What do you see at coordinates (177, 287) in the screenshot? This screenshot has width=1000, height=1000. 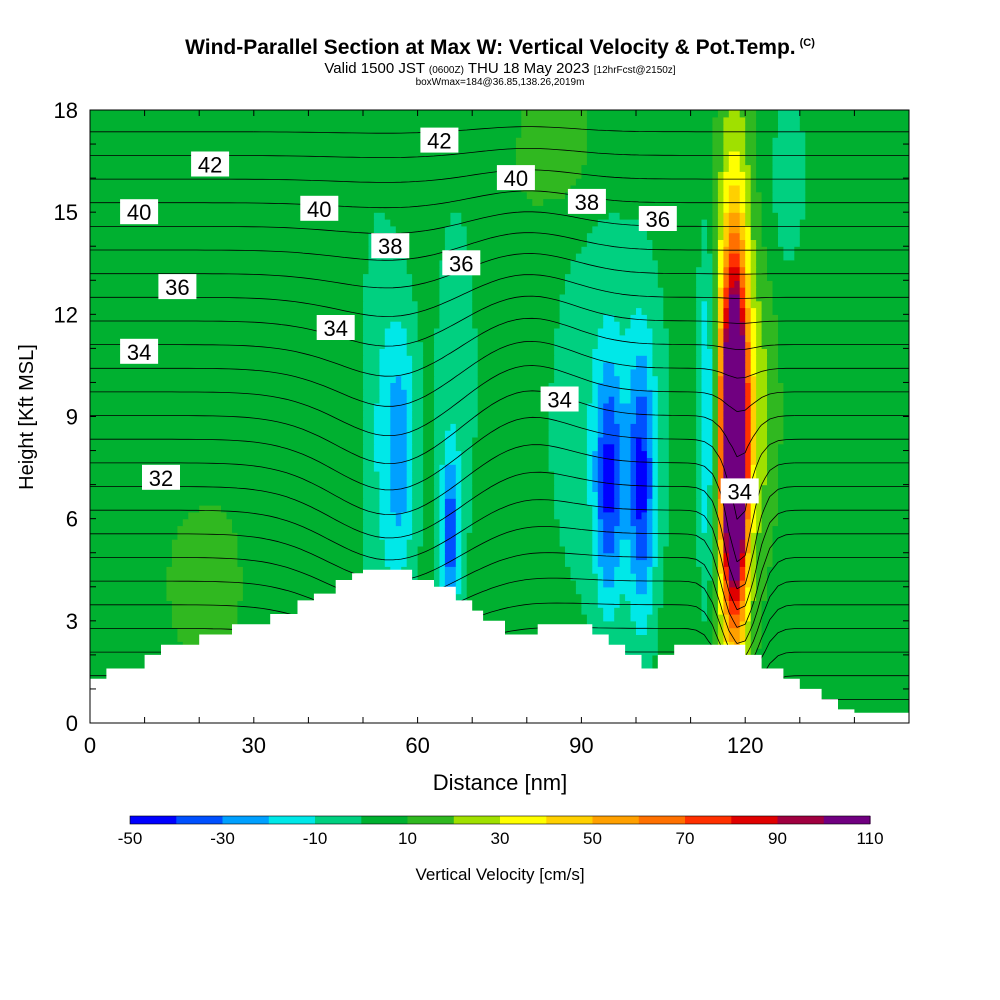 I see `contour-label-text: 36` at bounding box center [177, 287].